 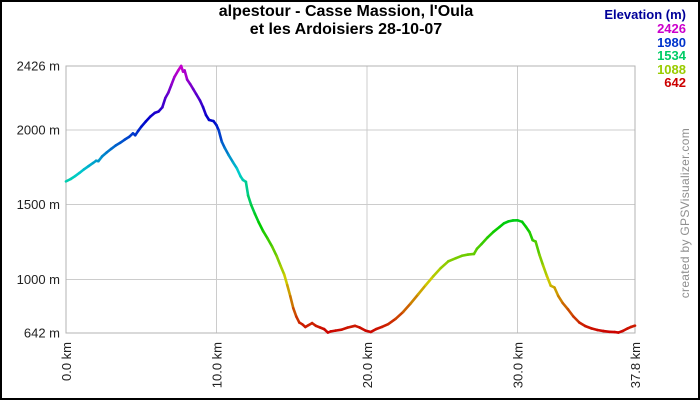 What do you see at coordinates (645, 55) in the screenshot?
I see `legend-entries: 2426 1980 1534 1088 642` at bounding box center [645, 55].